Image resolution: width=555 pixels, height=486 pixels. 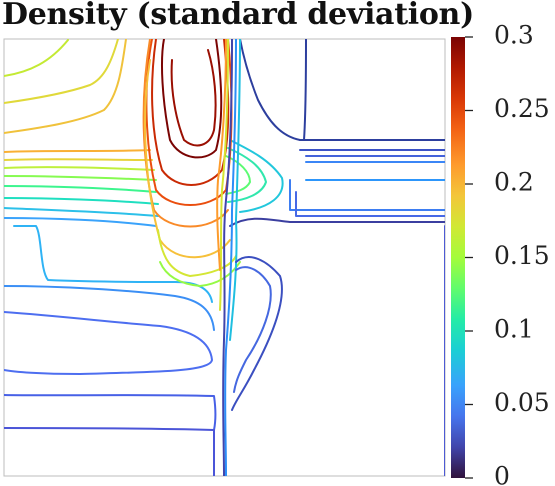 I want to click on colorbar-tick-label: 0.3, so click(x=514, y=35).